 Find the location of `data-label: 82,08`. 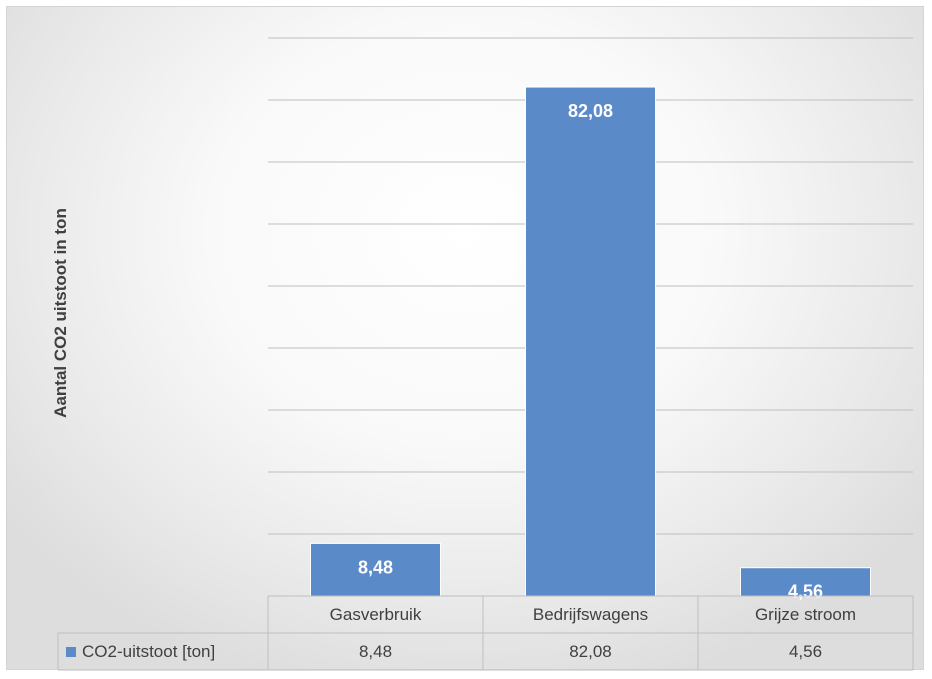

data-label: 82,08 is located at coordinates (590, 111).